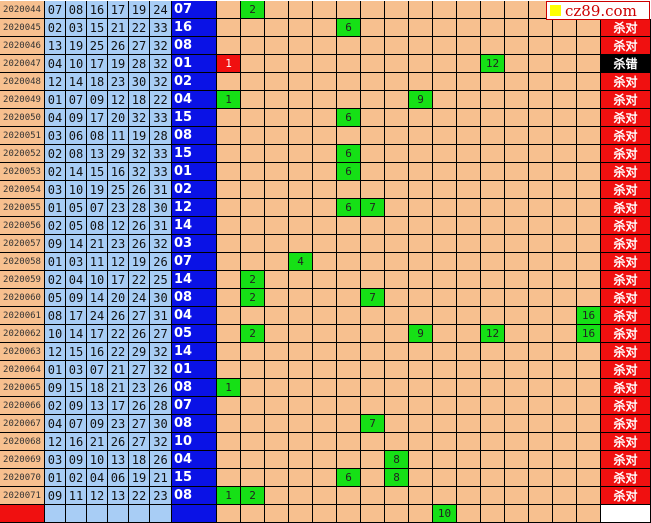  Describe the element at coordinates (22, 352) in the screenshot. I see `issue-cell: 2020063` at that location.